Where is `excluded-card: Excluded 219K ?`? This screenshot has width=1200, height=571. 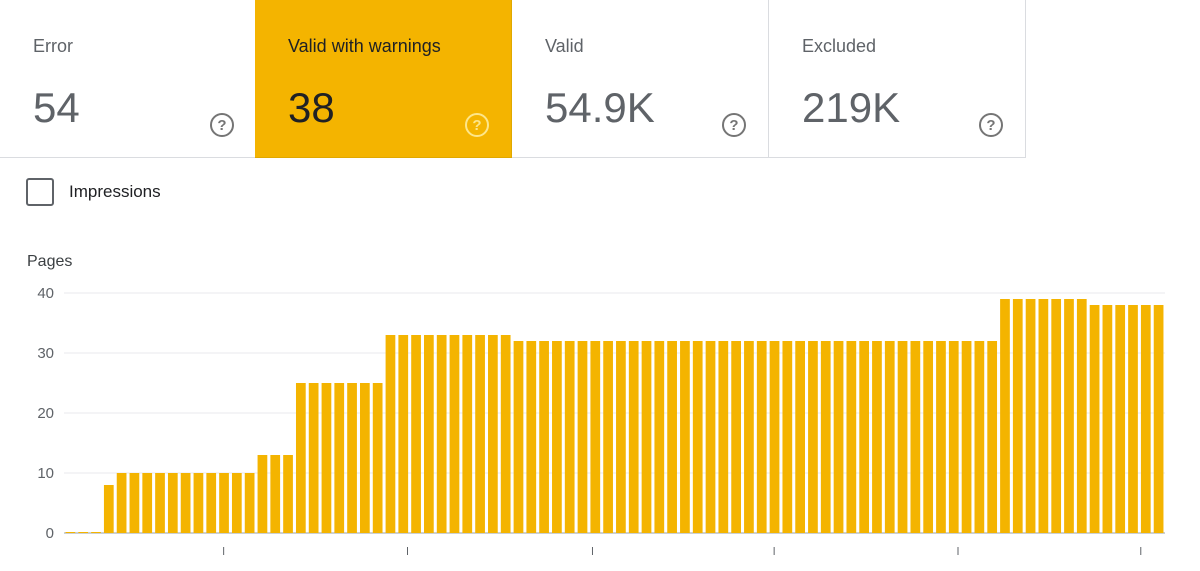 excluded-card: Excluded 219K ? is located at coordinates (897, 79).